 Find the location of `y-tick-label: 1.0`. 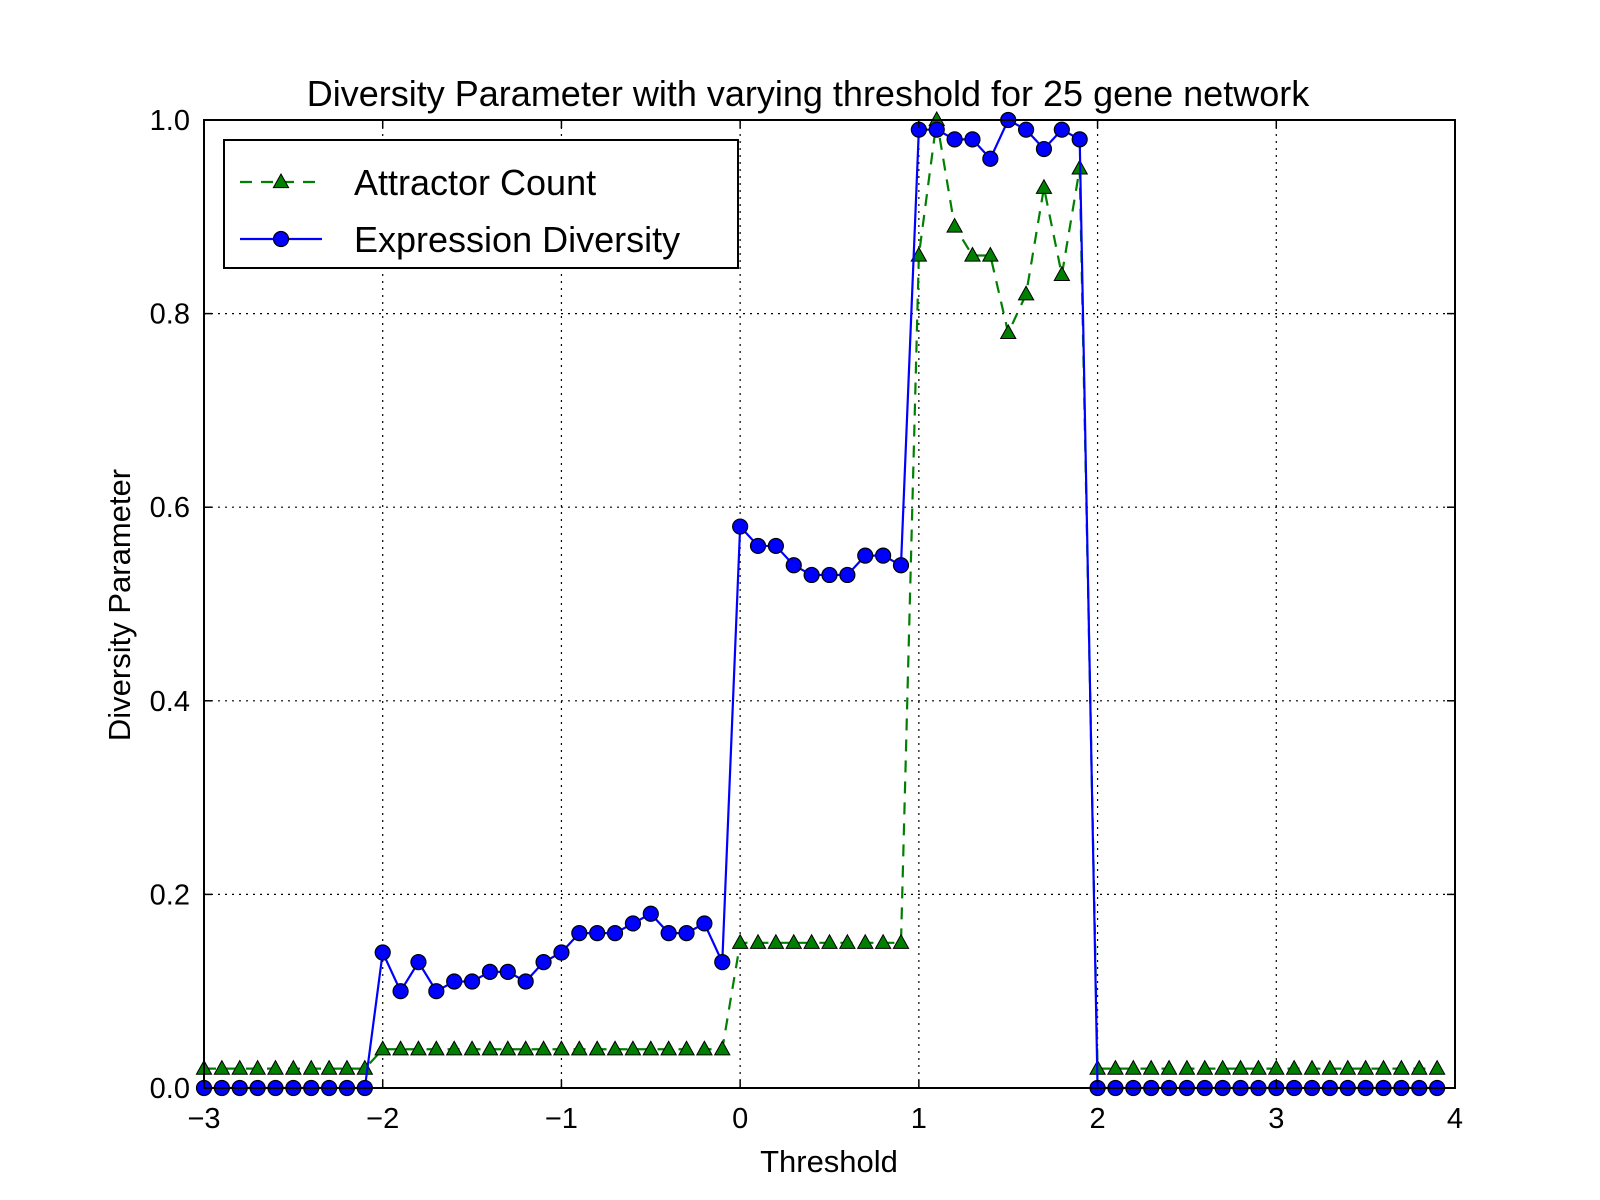

y-tick-label: 1.0 is located at coordinates (170, 121).